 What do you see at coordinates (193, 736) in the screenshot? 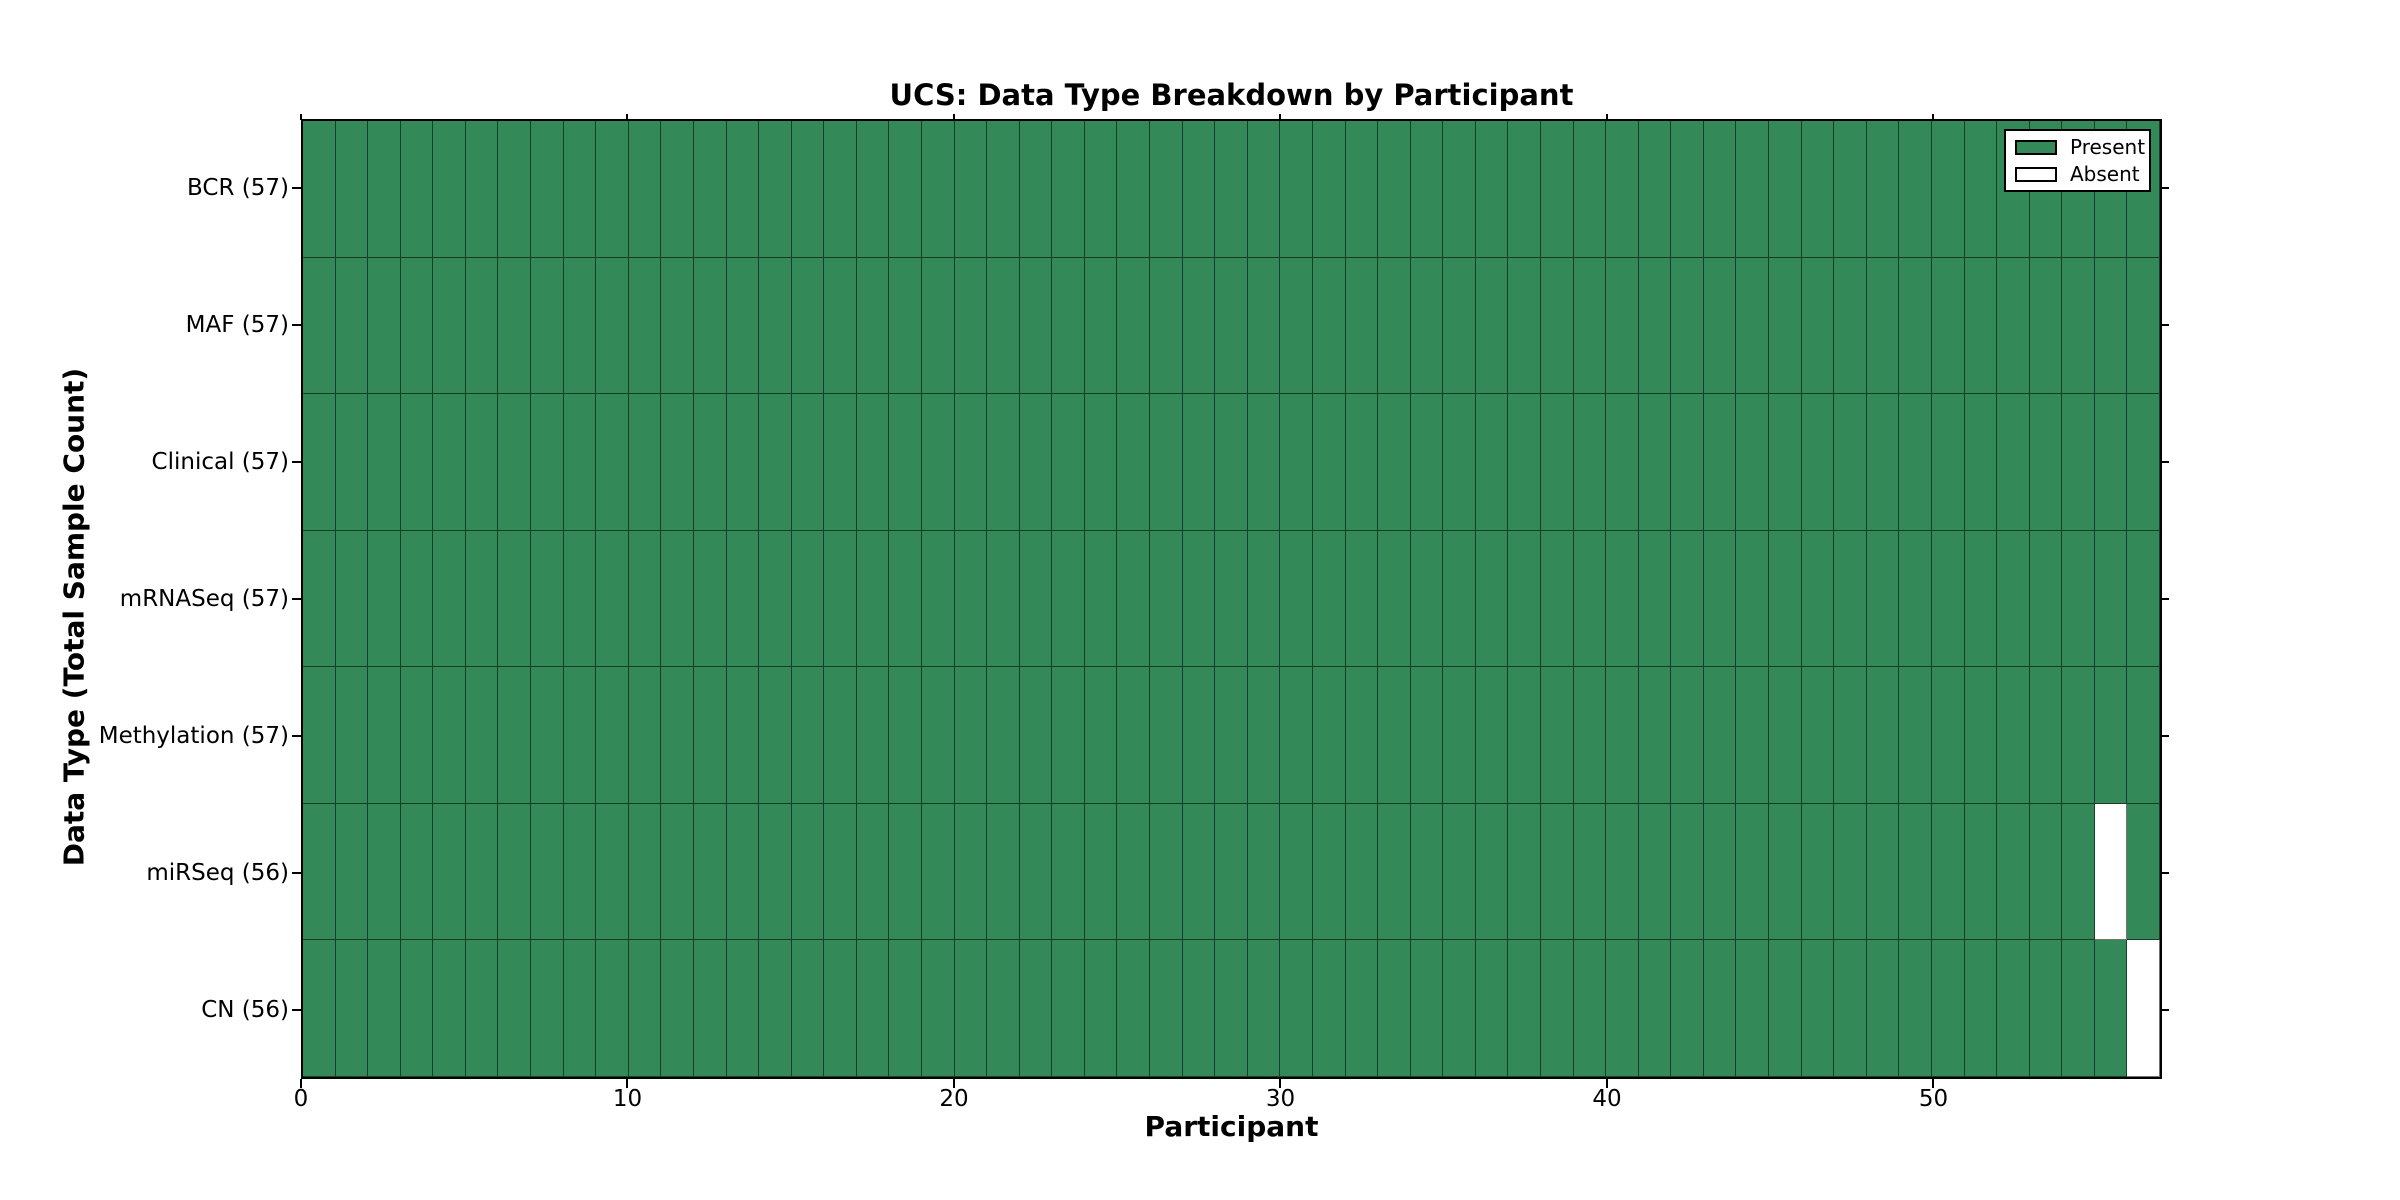
I see `y-tick-label: Methylation (57)` at bounding box center [193, 736].